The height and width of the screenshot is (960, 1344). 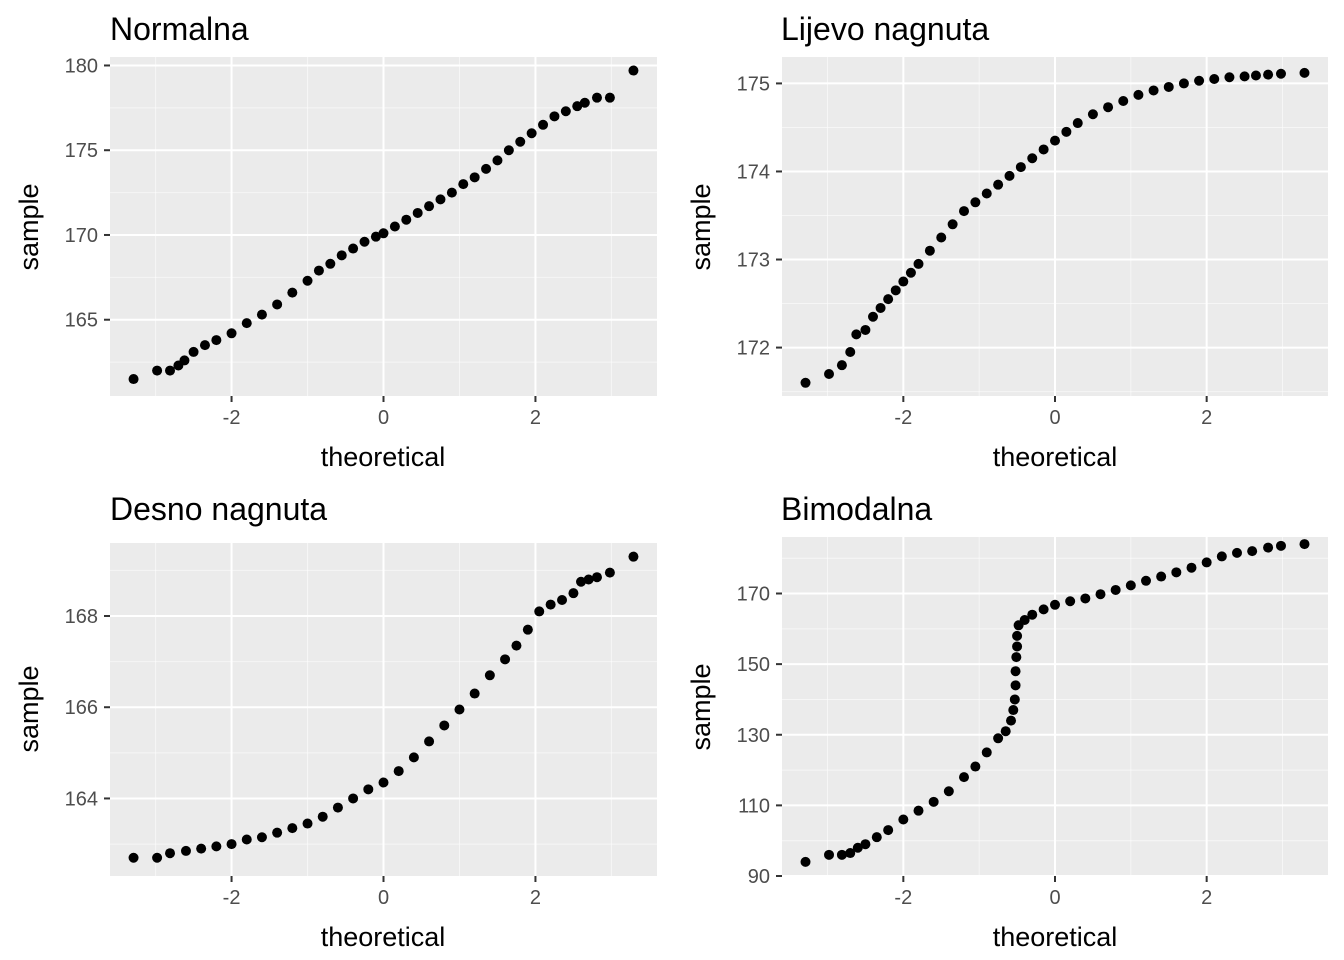 I want to click on y-tick-label: 170, so click(x=81, y=236).